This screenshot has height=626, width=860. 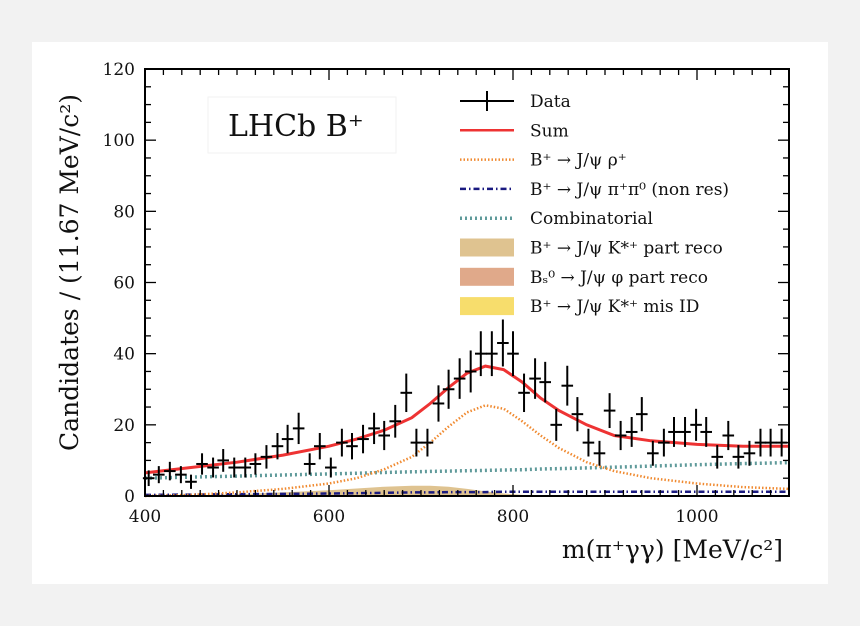 What do you see at coordinates (629, 190) in the screenshot?
I see `legend-label: B⁺ → J/ψ π⁺π⁰ (non res)` at bounding box center [629, 190].